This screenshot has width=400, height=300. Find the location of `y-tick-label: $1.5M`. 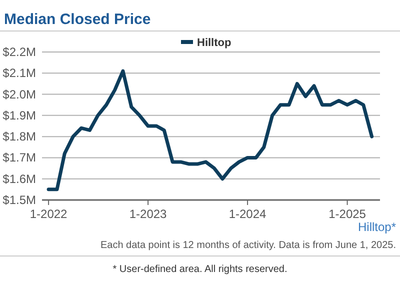

y-tick-label: $1.5M is located at coordinates (19, 200).